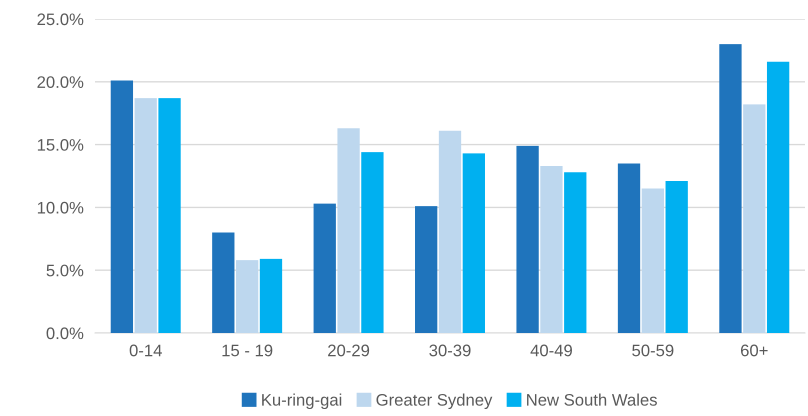  I want to click on legend-label: Greater Sydney, so click(434, 402).